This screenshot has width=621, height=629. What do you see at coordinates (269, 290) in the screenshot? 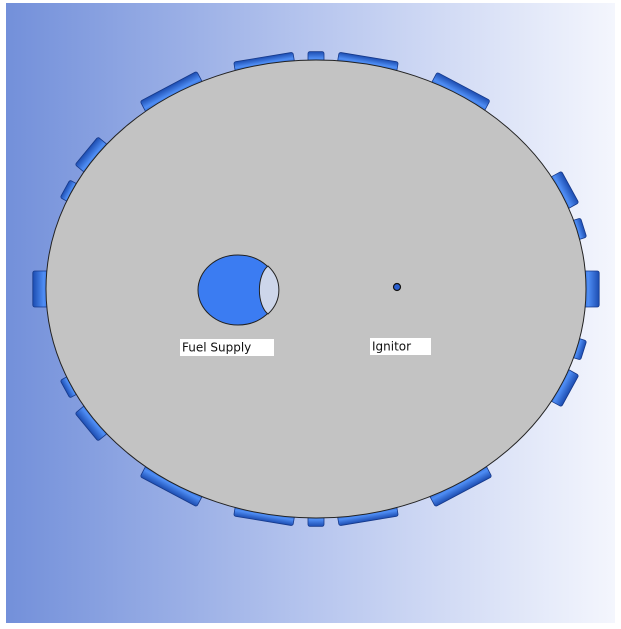
I see `fuel-hole-inner` at bounding box center [269, 290].